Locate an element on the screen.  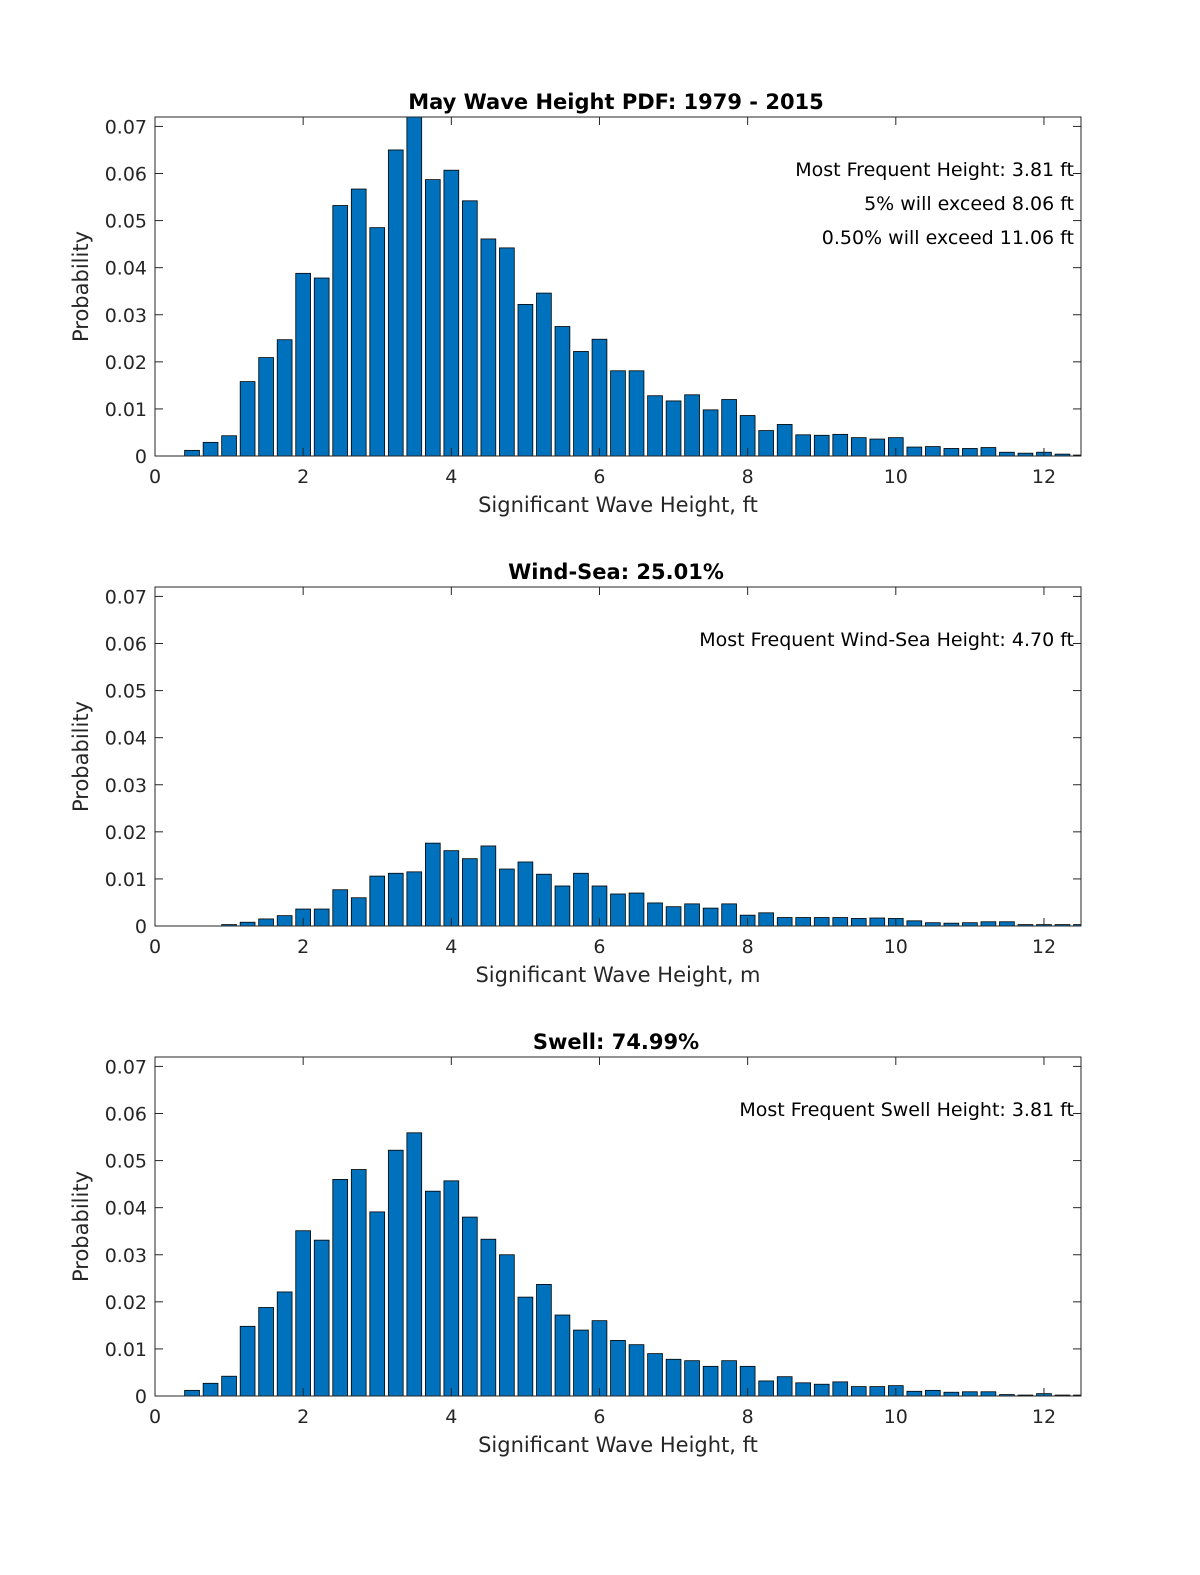
annotation: Most Frequent Swell Height: 3.81 ft is located at coordinates (906, 1110).